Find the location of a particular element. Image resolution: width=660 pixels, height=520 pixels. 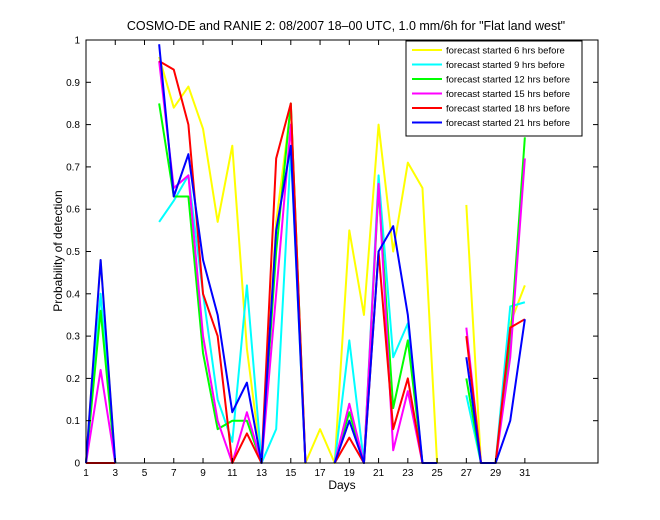

x-tick-label: 29 is located at coordinates (496, 473).